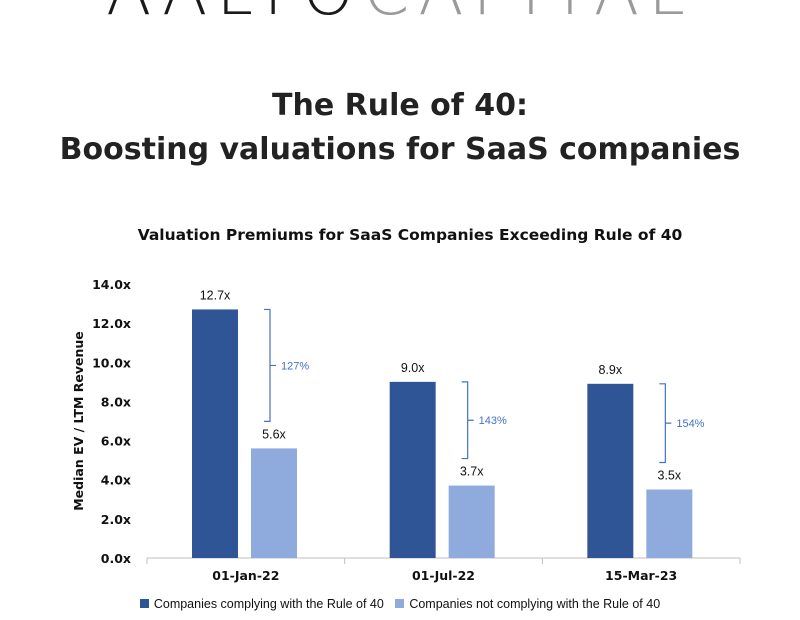 Image resolution: width=800 pixels, height=620 pixels. What do you see at coordinates (111, 362) in the screenshot?
I see `y-tick-label: 10.0x` at bounding box center [111, 362].